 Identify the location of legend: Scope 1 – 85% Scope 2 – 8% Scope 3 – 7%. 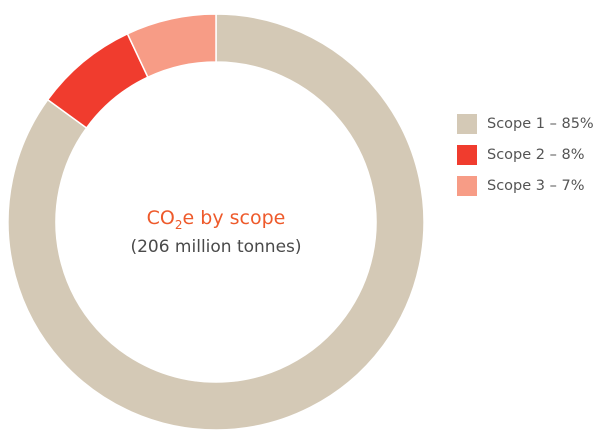
(529, 158).